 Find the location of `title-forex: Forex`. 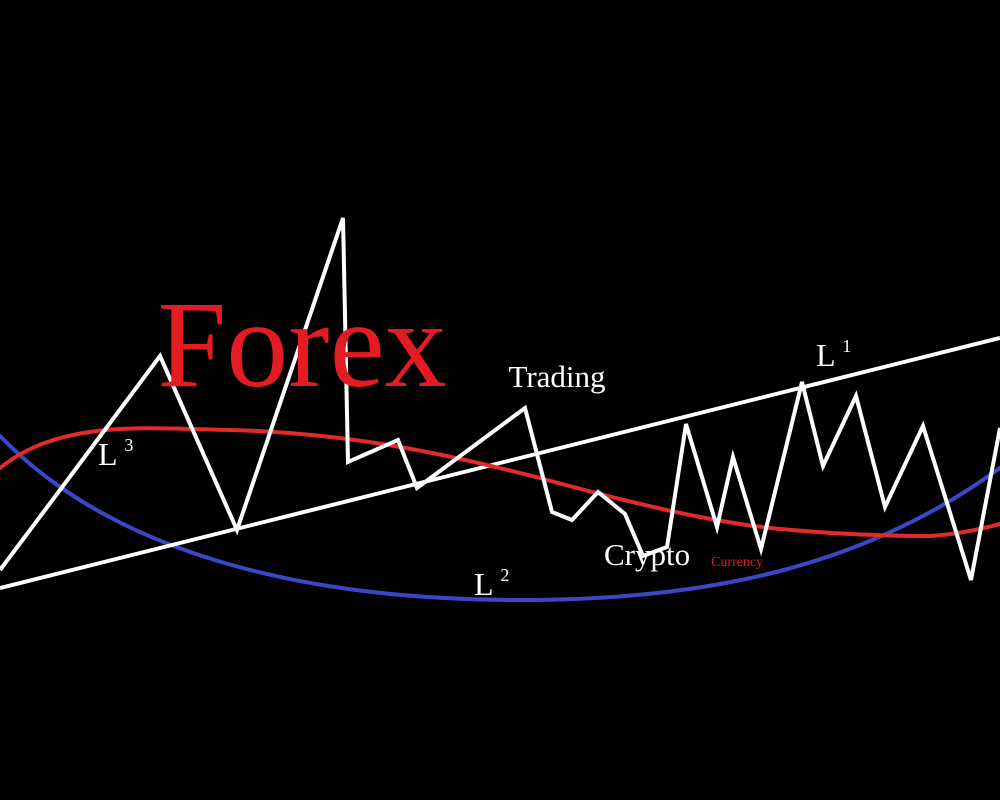

title-forex: Forex is located at coordinates (301, 344).